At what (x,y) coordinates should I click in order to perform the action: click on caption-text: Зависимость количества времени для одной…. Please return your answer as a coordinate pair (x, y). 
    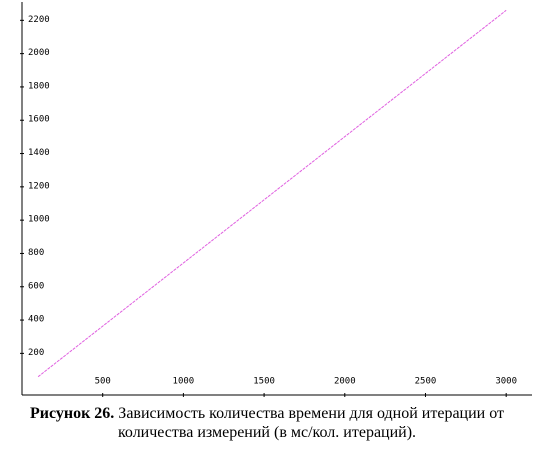
    Looking at the image, I should click on (311, 423).